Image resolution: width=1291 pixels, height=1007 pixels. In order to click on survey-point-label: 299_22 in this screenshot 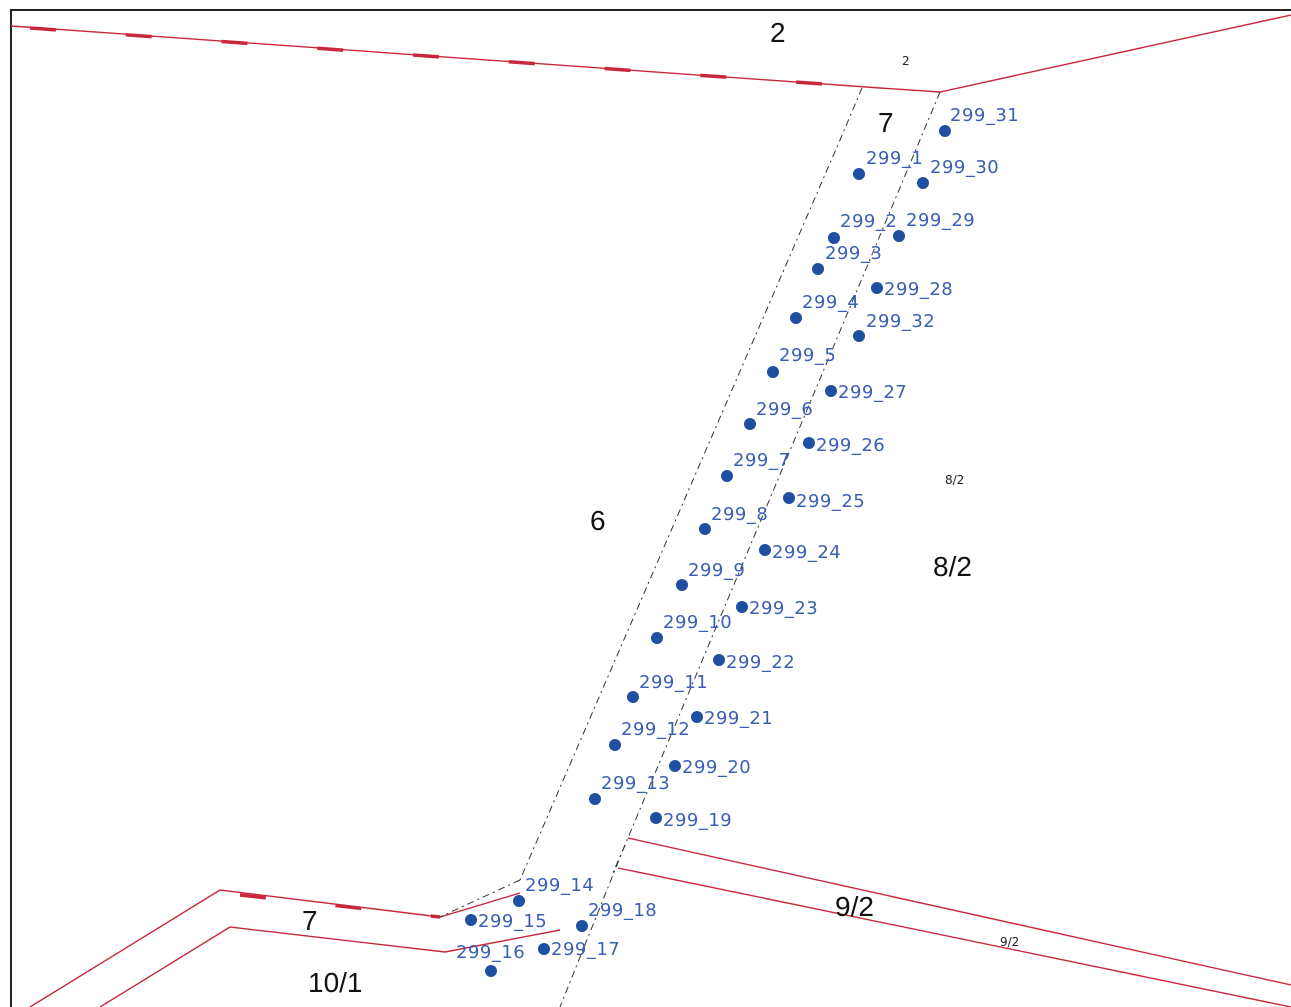, I will do `click(760, 662)`.